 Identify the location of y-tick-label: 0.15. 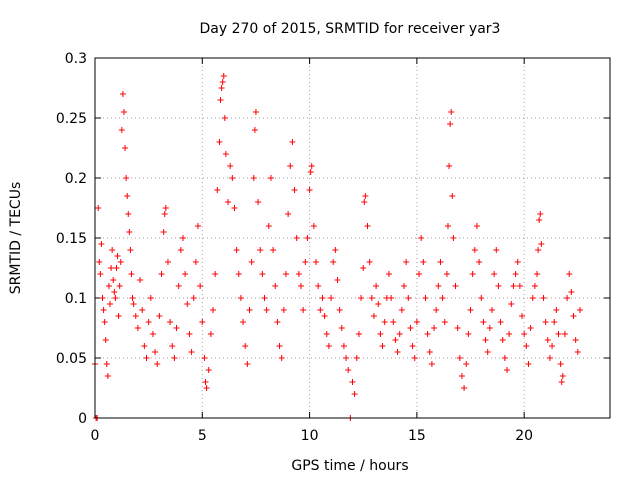
(71, 239).